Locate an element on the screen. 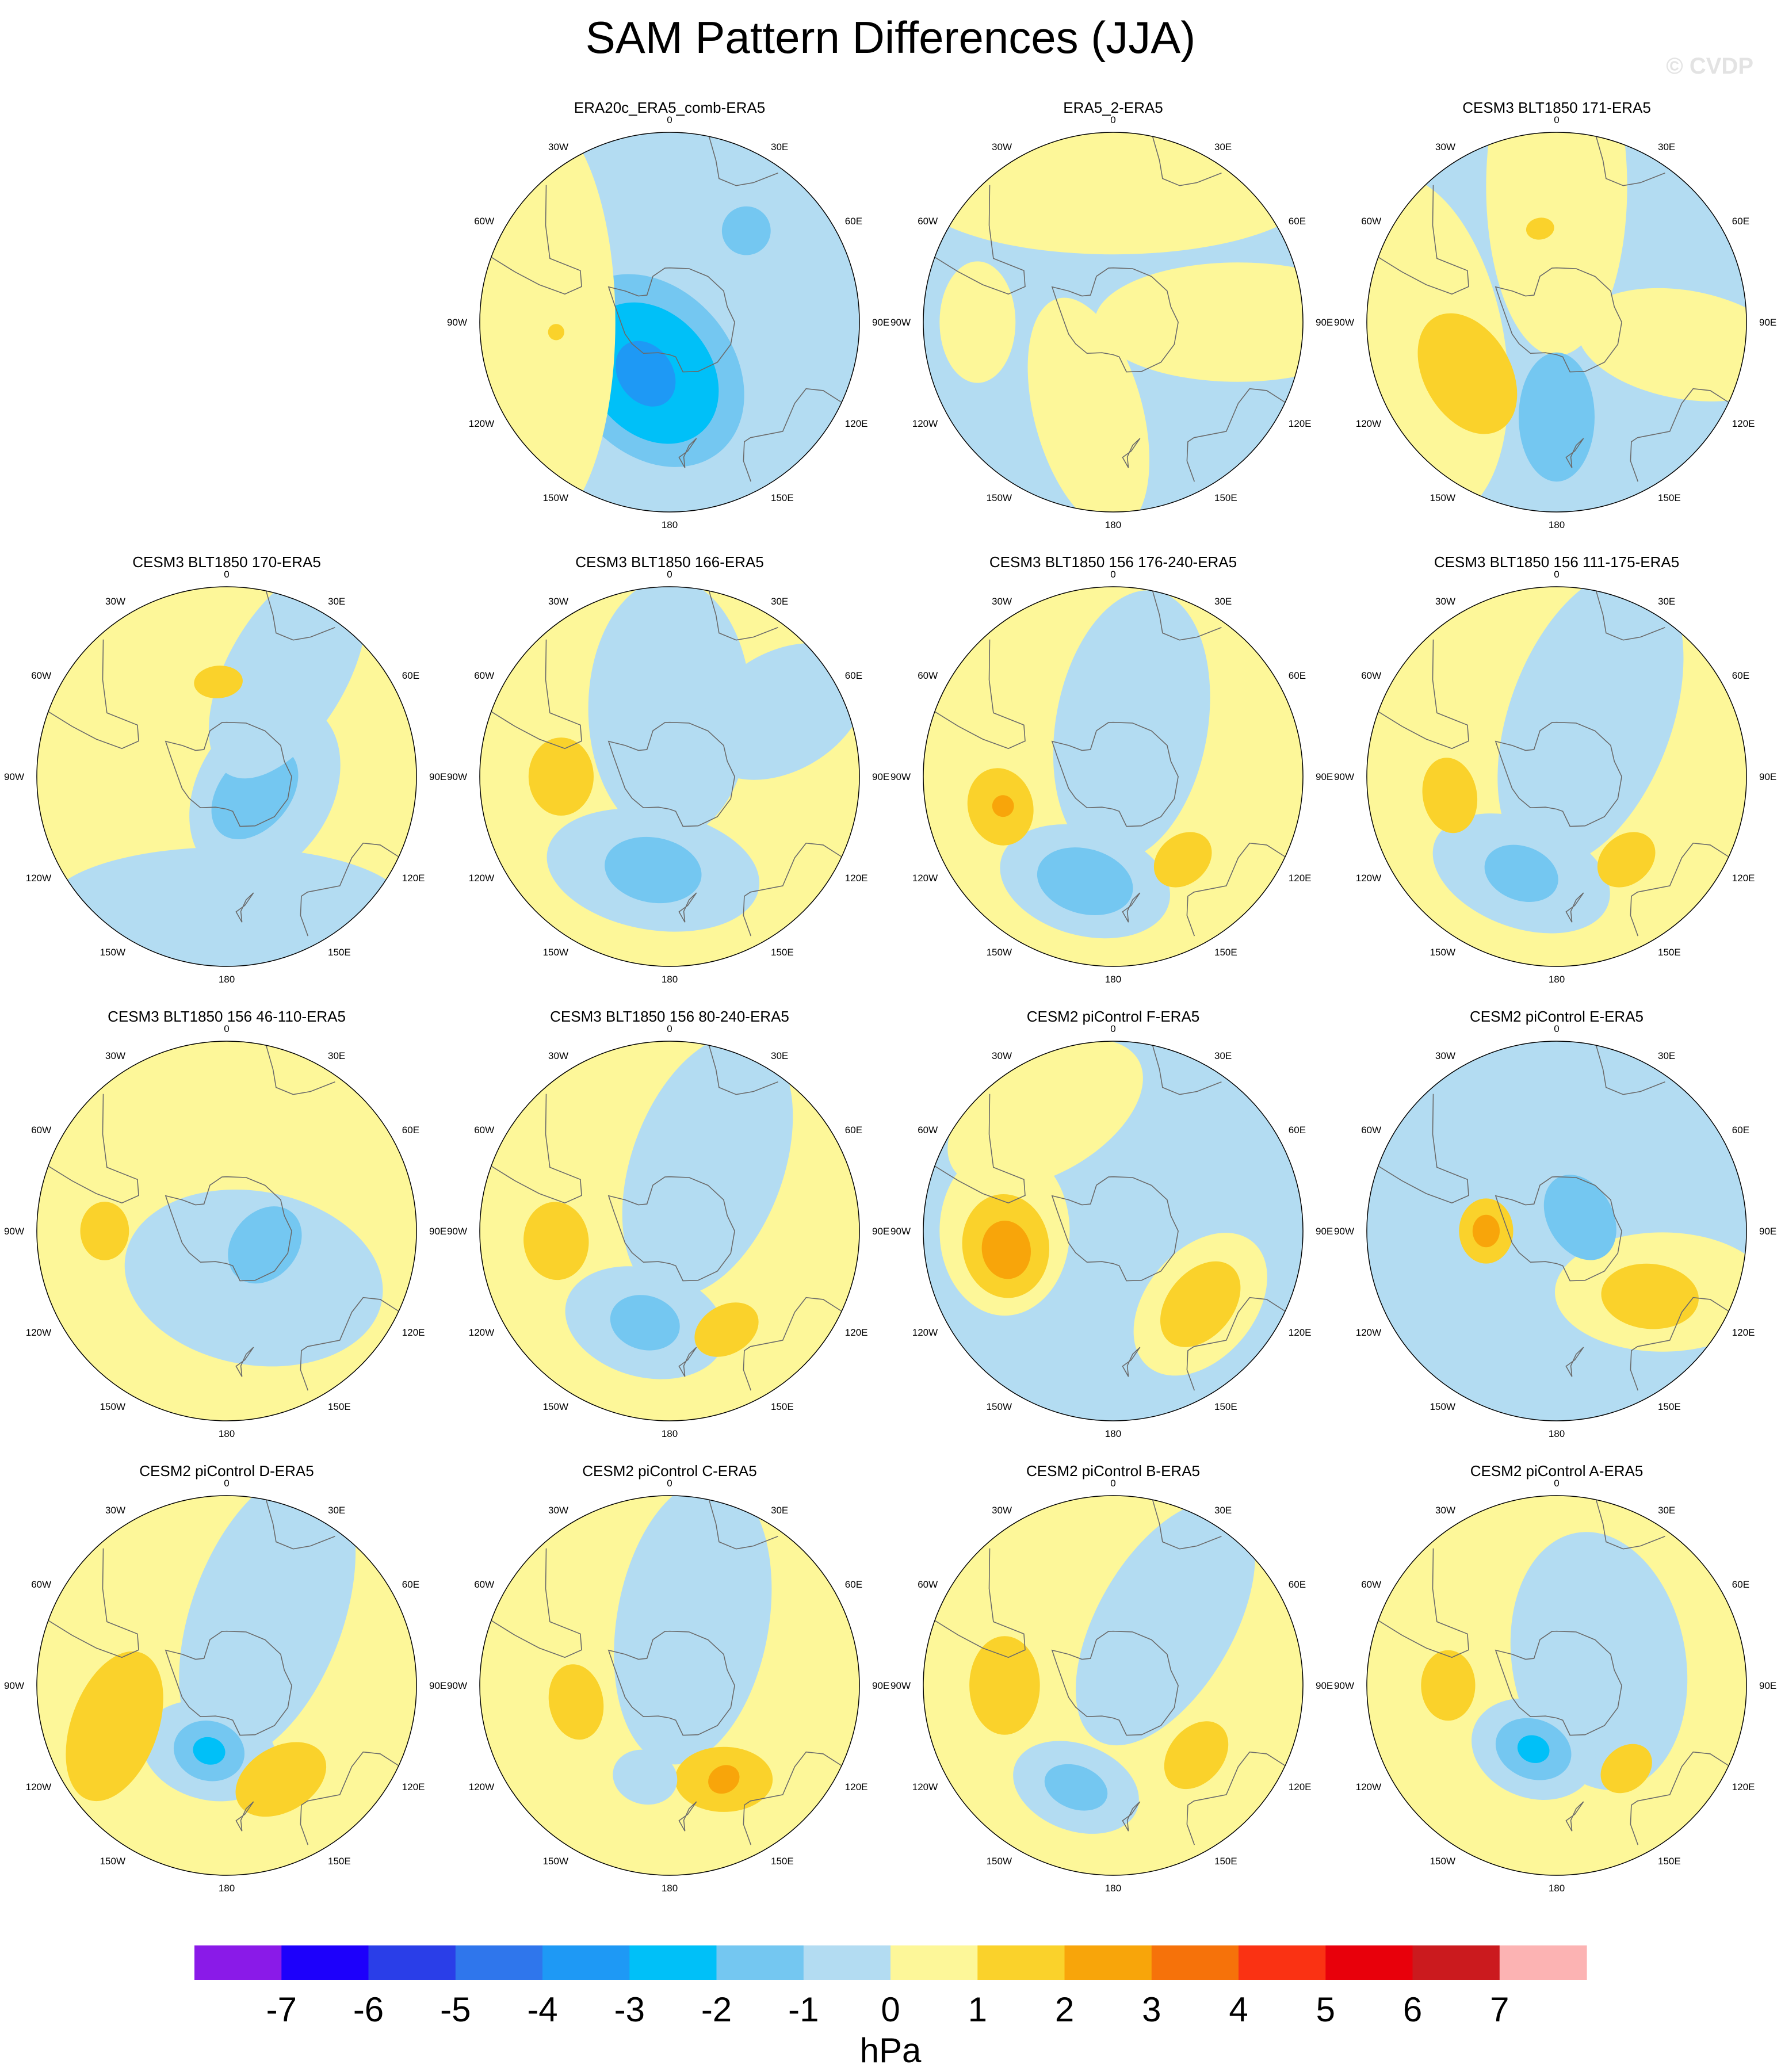  colorbar-units: hPa is located at coordinates (891, 2050).